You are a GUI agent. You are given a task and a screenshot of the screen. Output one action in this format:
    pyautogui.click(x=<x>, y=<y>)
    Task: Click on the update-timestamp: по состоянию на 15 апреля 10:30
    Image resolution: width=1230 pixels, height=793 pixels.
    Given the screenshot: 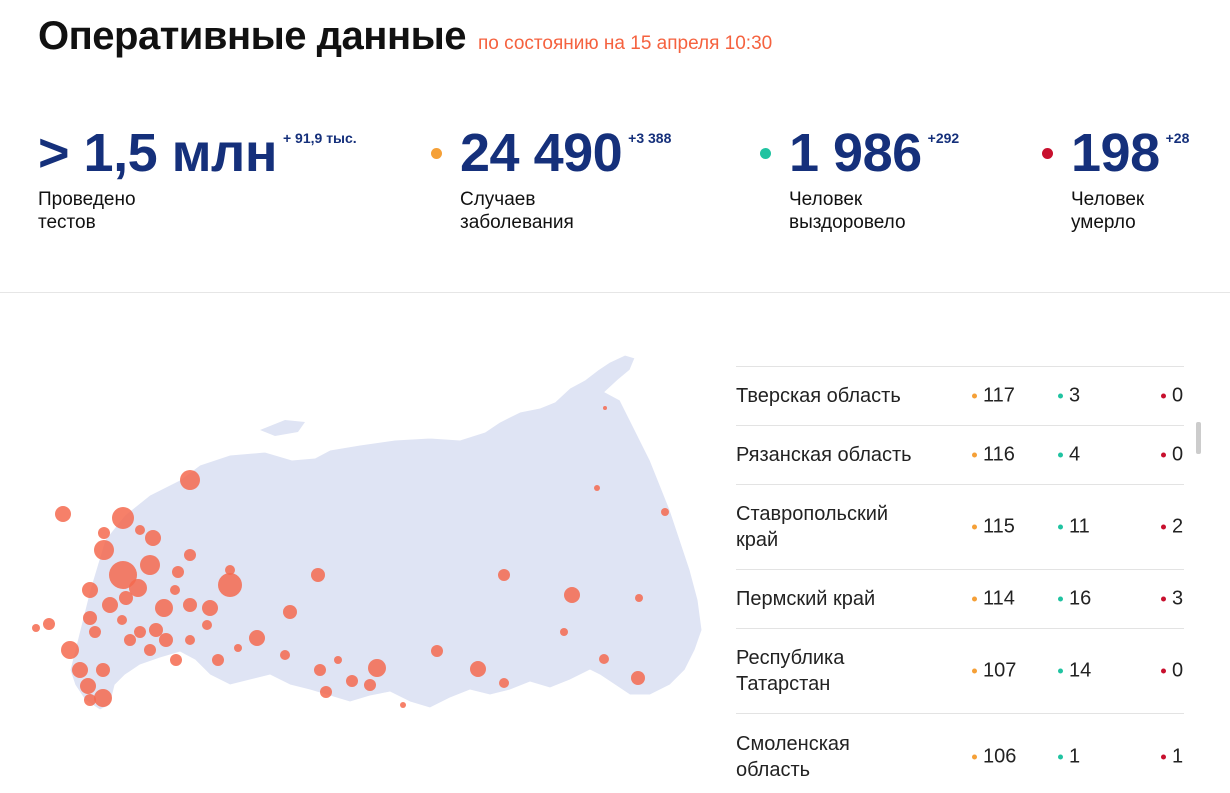 What is the action you would take?
    pyautogui.click(x=625, y=43)
    